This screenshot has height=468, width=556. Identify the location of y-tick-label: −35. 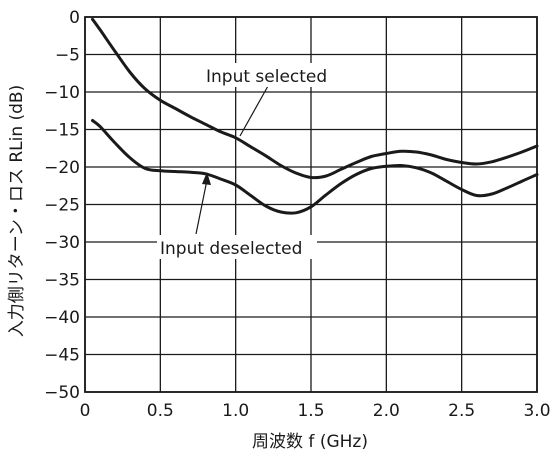
(62, 281).